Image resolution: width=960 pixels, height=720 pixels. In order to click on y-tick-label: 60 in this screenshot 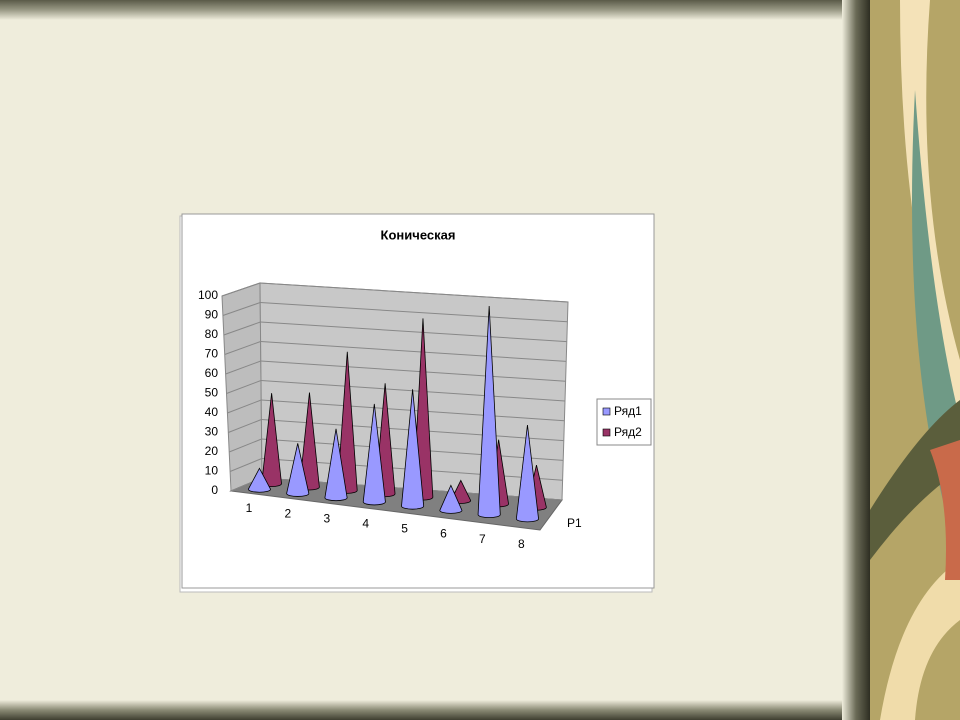, I will do `click(212, 373)`.